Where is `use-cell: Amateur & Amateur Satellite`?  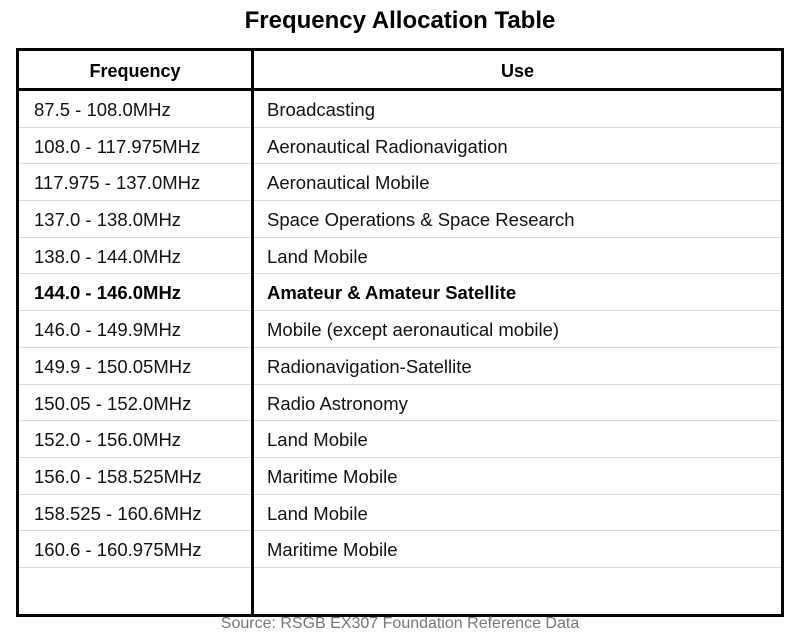 use-cell: Amateur & Amateur Satellite is located at coordinates (392, 293).